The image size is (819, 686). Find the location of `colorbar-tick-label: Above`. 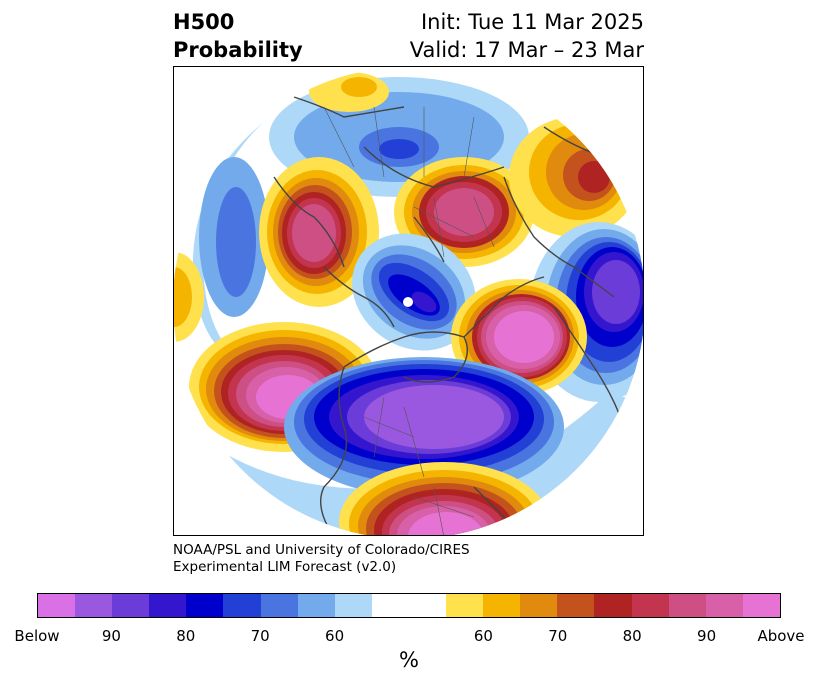

colorbar-tick-label: Above is located at coordinates (781, 636).